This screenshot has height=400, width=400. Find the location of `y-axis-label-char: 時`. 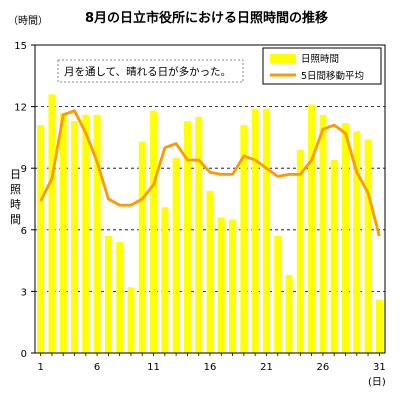

y-axis-label-char: 時 is located at coordinates (15, 204).